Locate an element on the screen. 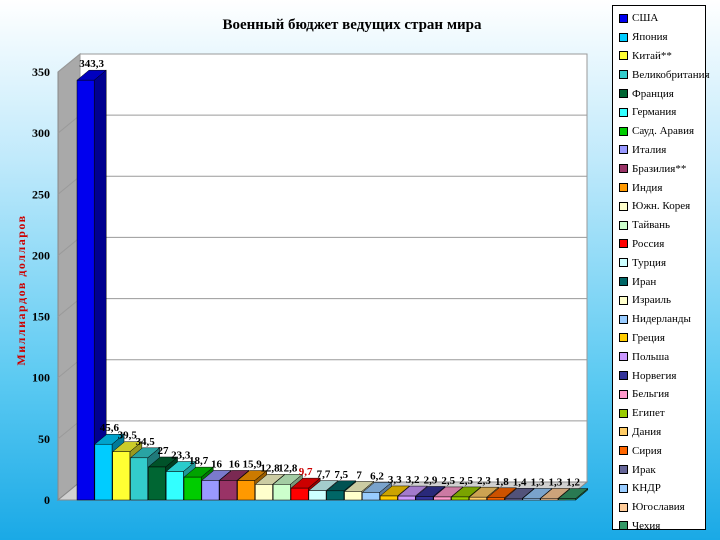  legend-item: Польша is located at coordinates (662, 356).